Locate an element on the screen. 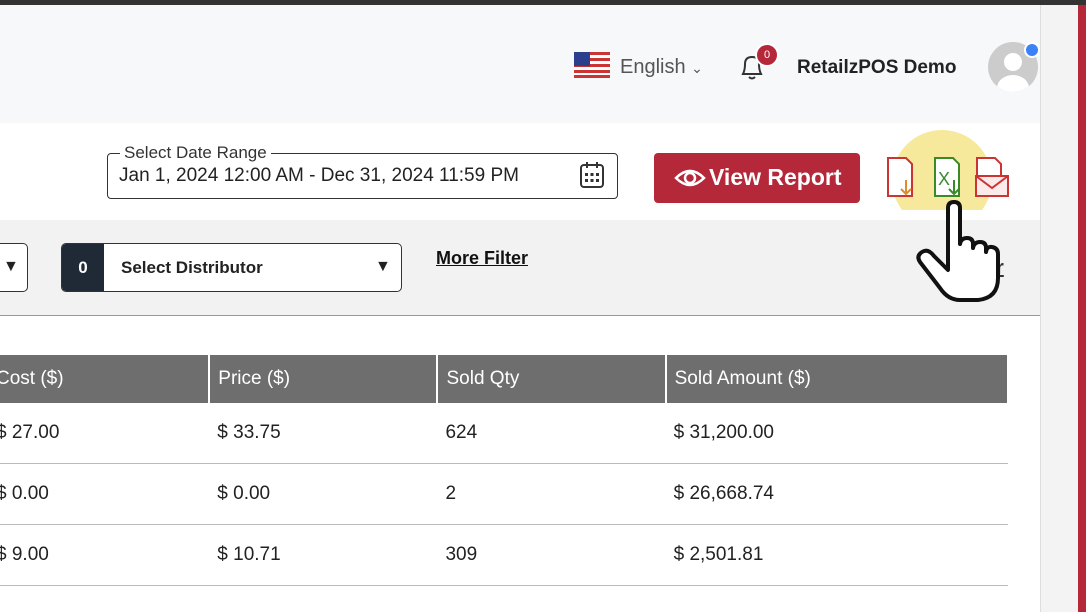 The image size is (1086, 612). distributor-count: 0 is located at coordinates (83, 267).